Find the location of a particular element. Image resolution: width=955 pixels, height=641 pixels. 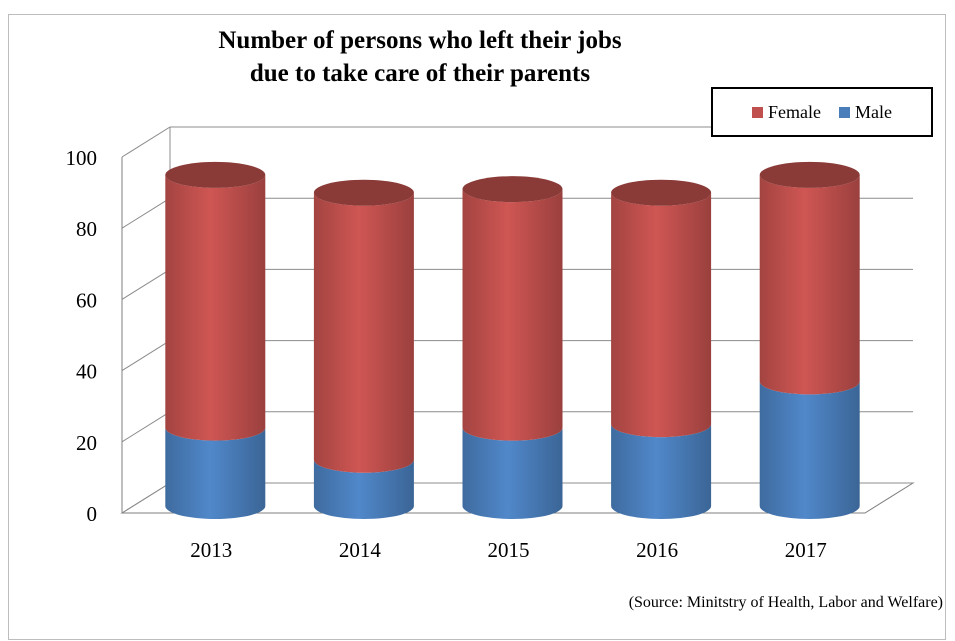

y-tick-label: 60 is located at coordinates (86, 300).